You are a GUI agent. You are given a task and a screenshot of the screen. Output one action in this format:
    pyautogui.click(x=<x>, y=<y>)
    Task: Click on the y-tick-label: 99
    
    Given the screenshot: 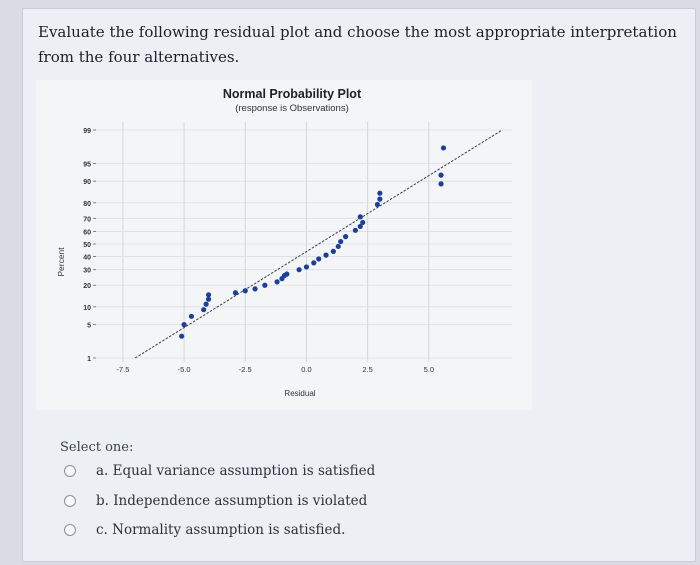 What is the action you would take?
    pyautogui.click(x=87, y=131)
    